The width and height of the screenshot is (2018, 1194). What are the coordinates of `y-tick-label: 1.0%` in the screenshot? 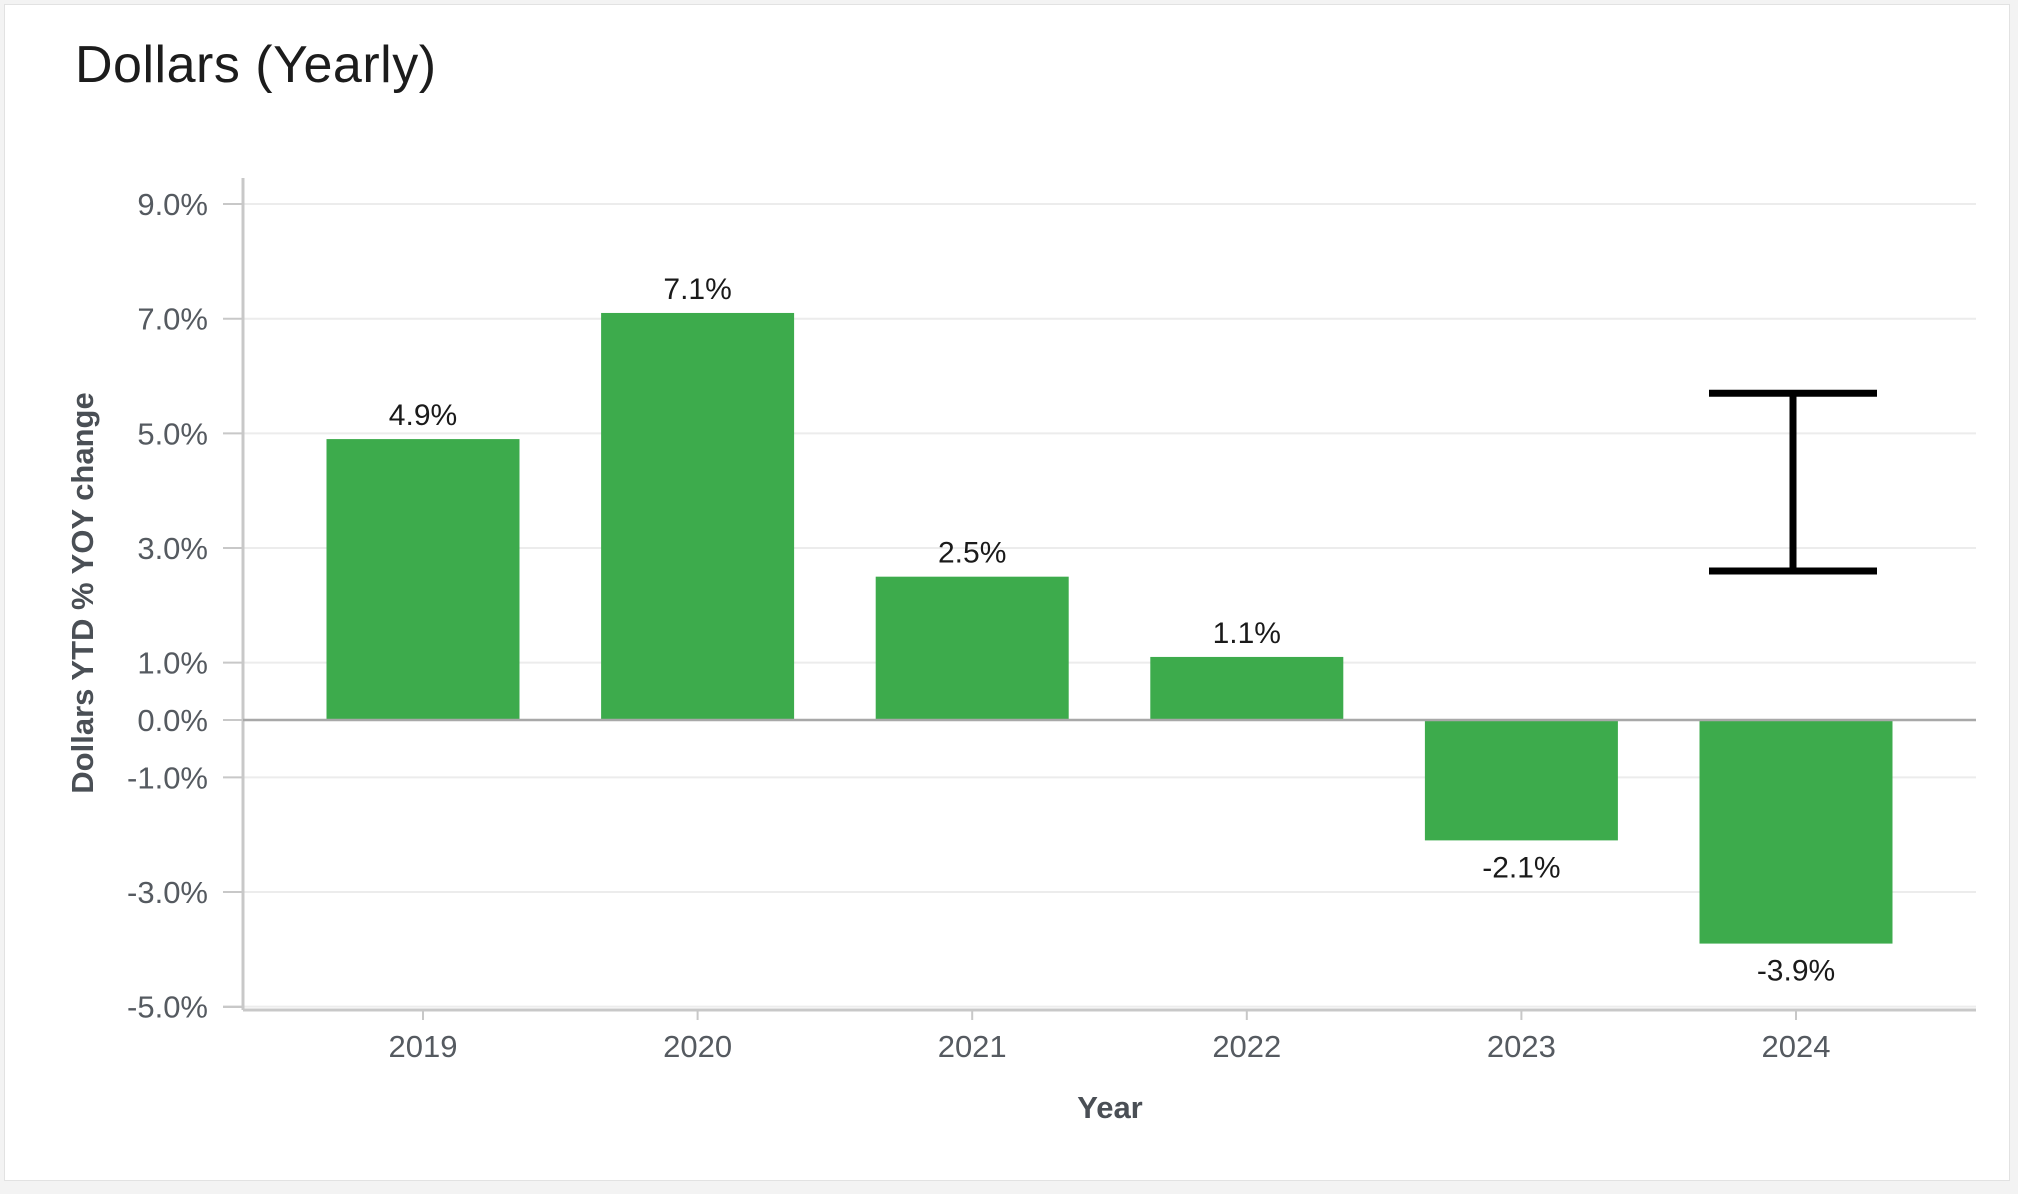 It's located at (172, 663).